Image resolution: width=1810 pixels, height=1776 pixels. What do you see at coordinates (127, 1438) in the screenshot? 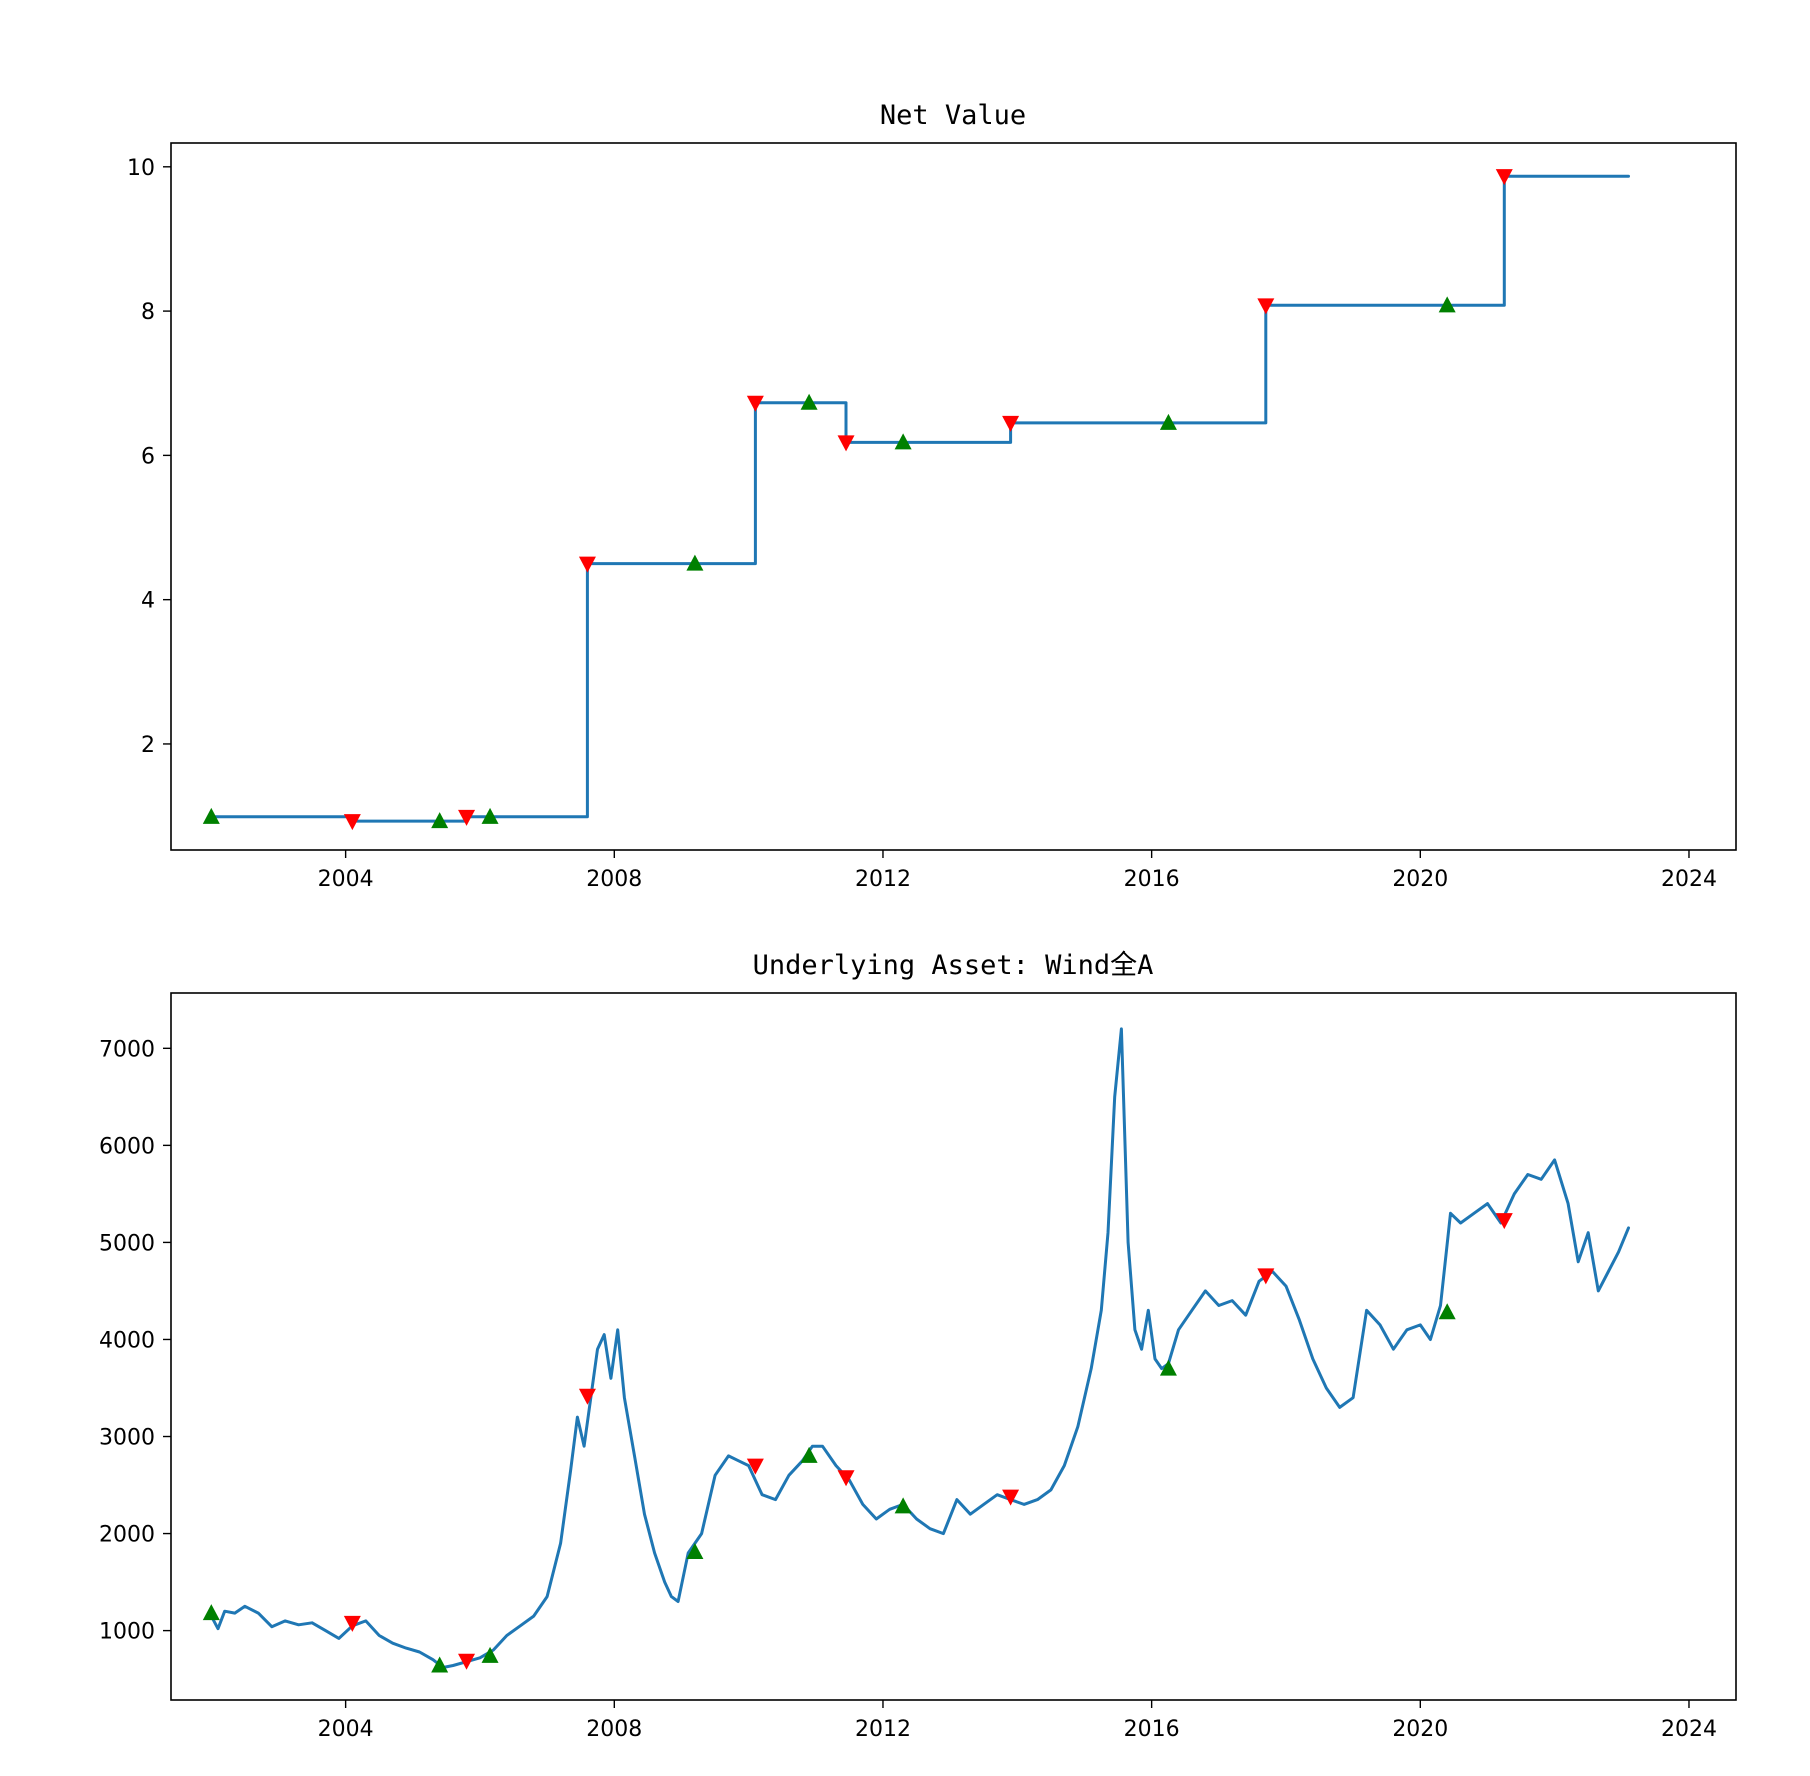
I see `y-tick-label: 3000` at bounding box center [127, 1438].